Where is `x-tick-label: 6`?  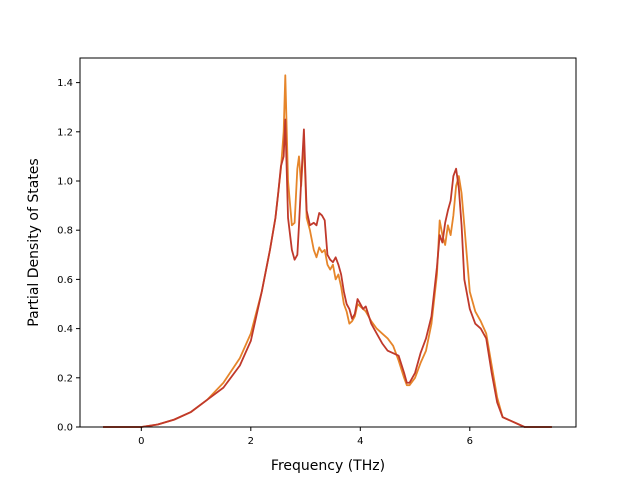 x-tick-label: 6 is located at coordinates (470, 441).